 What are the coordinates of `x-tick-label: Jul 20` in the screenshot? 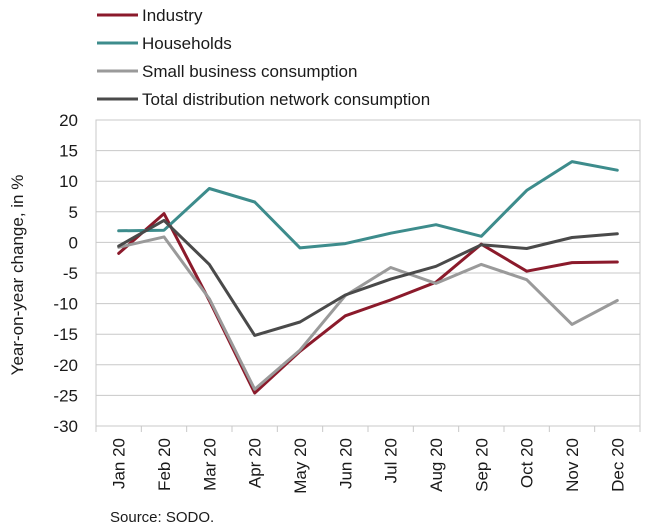 It's located at (391, 460).